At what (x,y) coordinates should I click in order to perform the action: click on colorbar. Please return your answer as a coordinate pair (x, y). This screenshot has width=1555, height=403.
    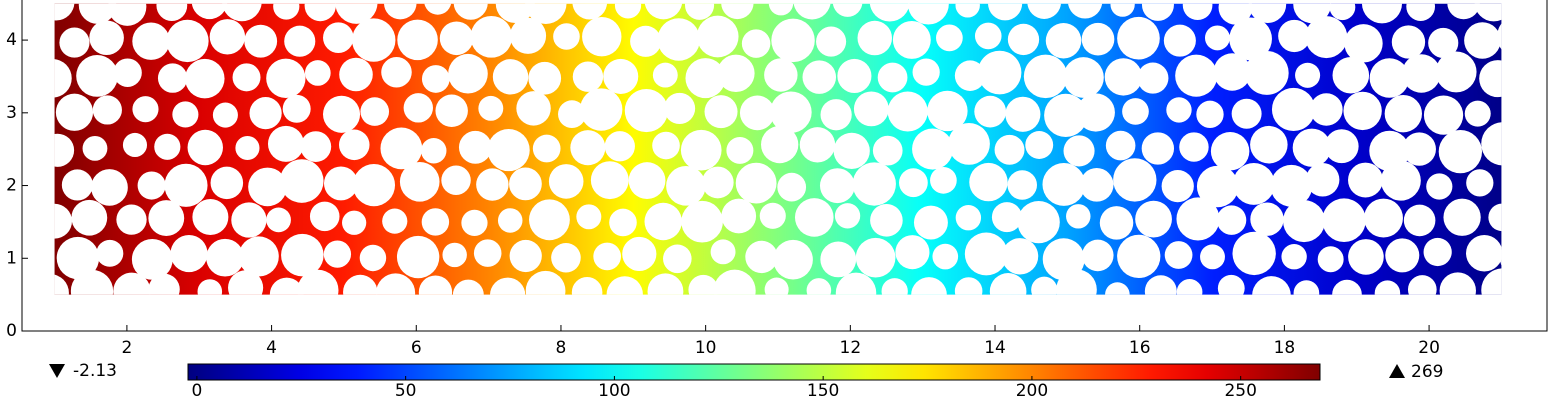
    Looking at the image, I should click on (754, 372).